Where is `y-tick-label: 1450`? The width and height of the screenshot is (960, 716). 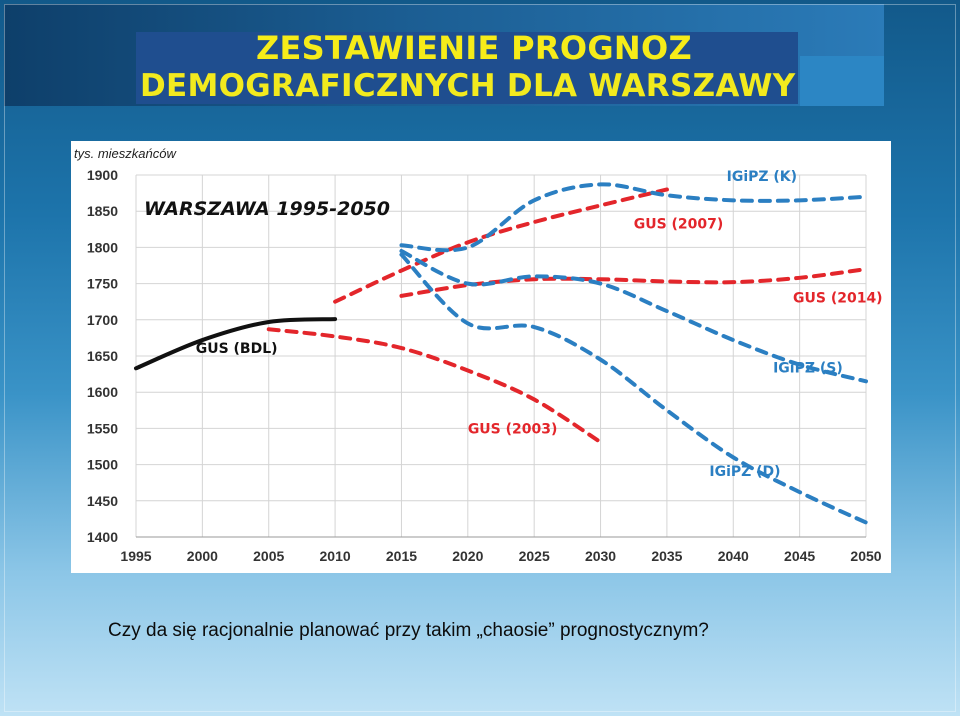
y-tick-label: 1450 is located at coordinates (102, 501).